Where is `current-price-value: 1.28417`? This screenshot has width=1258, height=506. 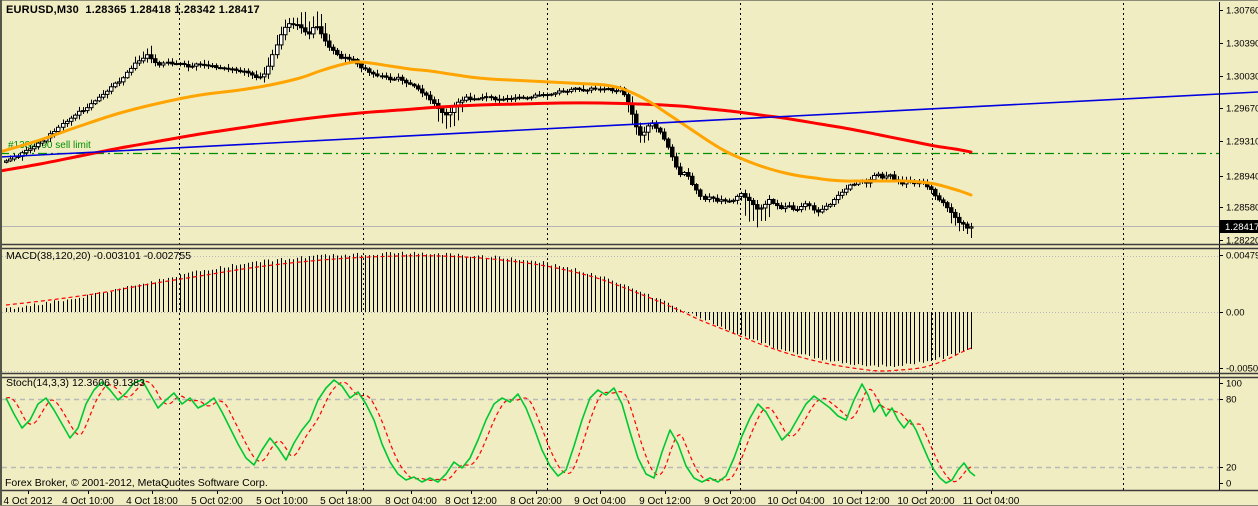
current-price-value: 1.28417 is located at coordinates (1241, 227).